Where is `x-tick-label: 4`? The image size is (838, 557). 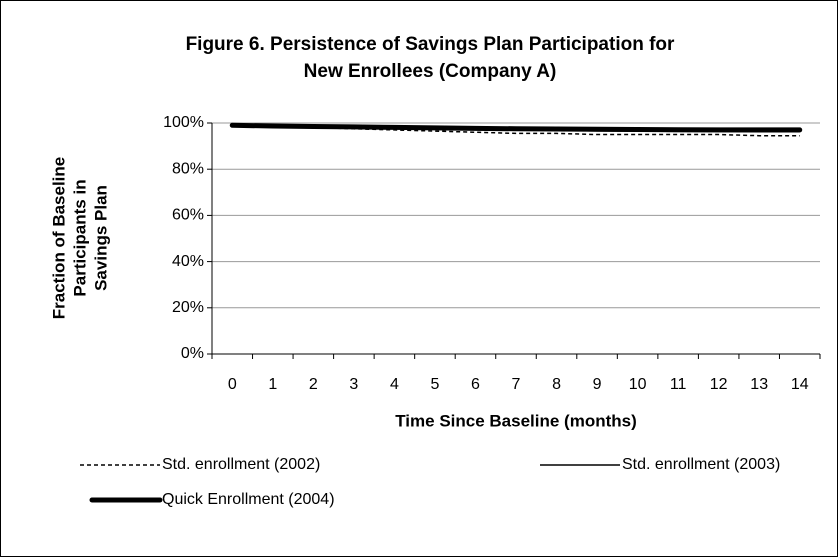 x-tick-label: 4 is located at coordinates (394, 384).